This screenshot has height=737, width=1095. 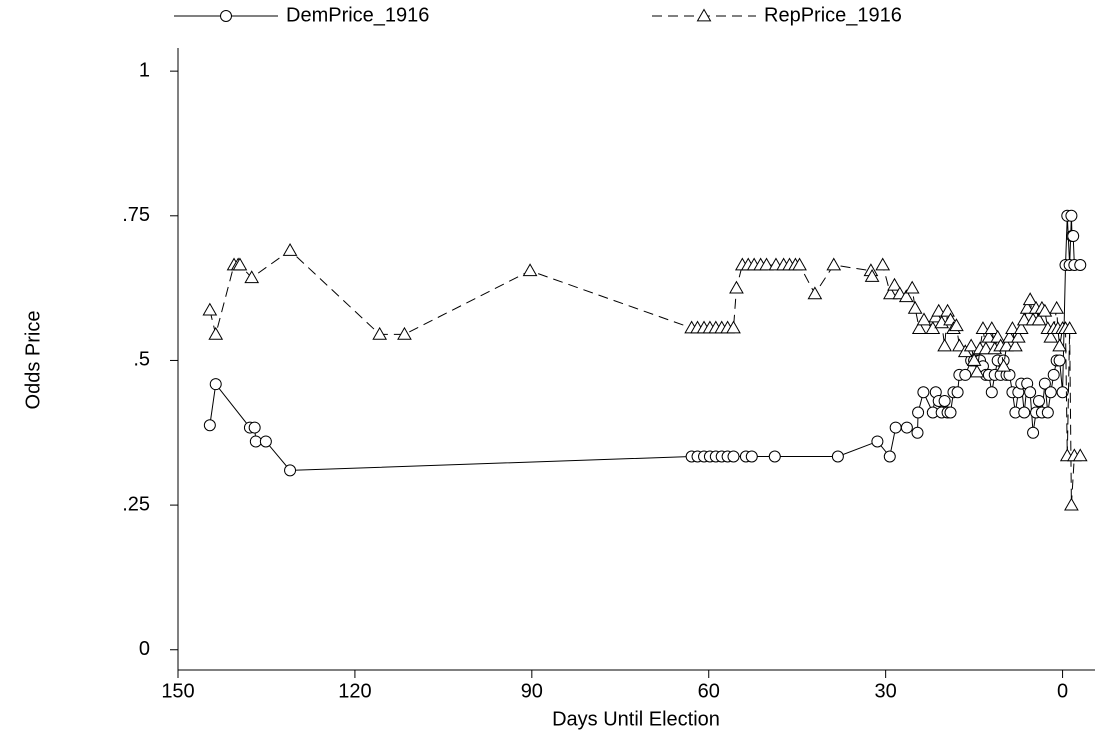 I want to click on legend-label: DemPrice_1916, so click(x=357, y=15).